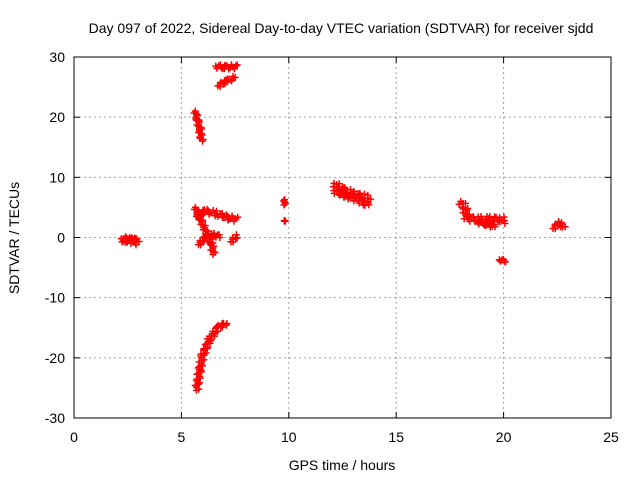  What do you see at coordinates (55, 418) in the screenshot?
I see `y-tick-label: -30` at bounding box center [55, 418].